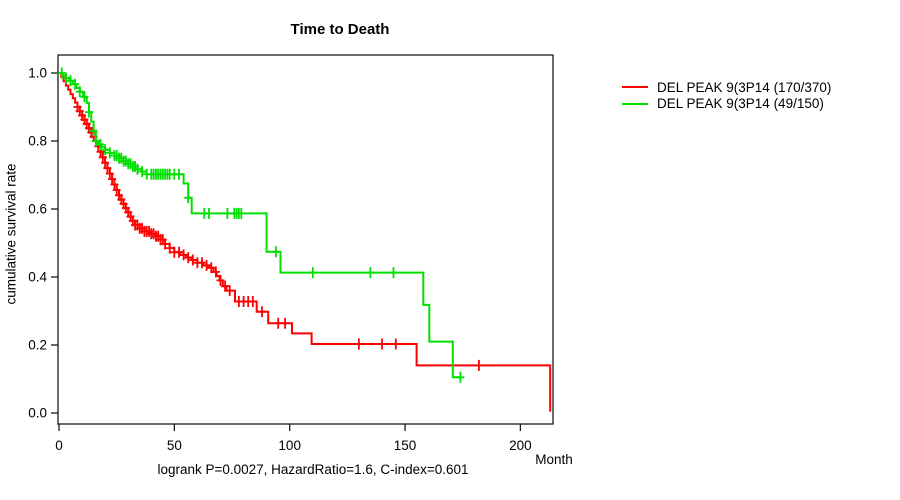 Image resolution: width=900 pixels, height=500 pixels. I want to click on x-tick-label: 150, so click(405, 445).